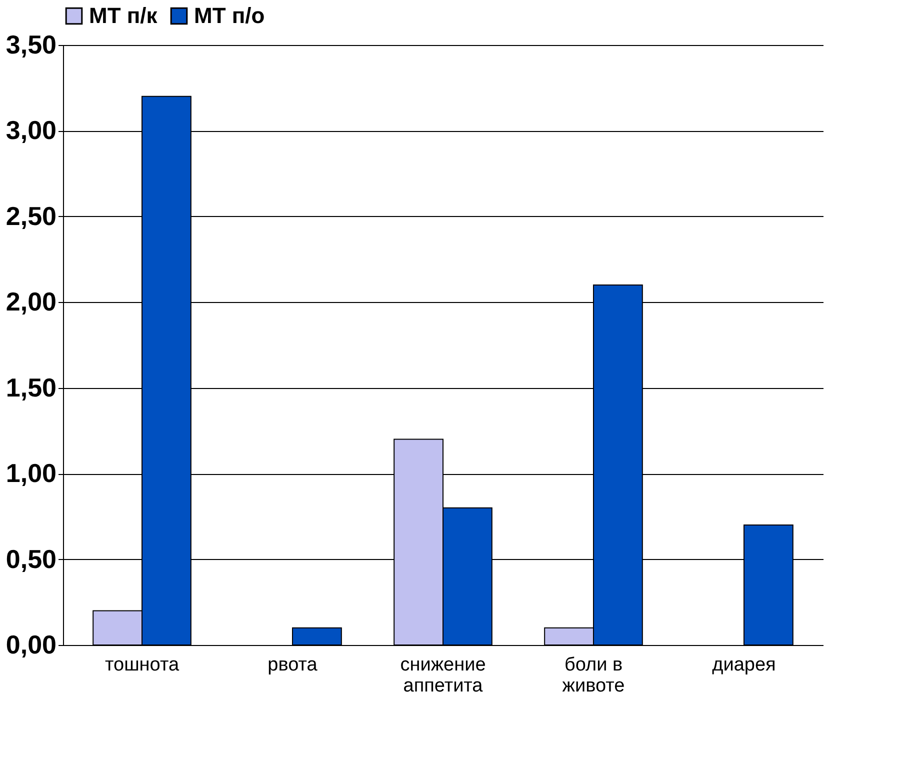 The height and width of the screenshot is (760, 902). I want to click on bar, so click(317, 636).